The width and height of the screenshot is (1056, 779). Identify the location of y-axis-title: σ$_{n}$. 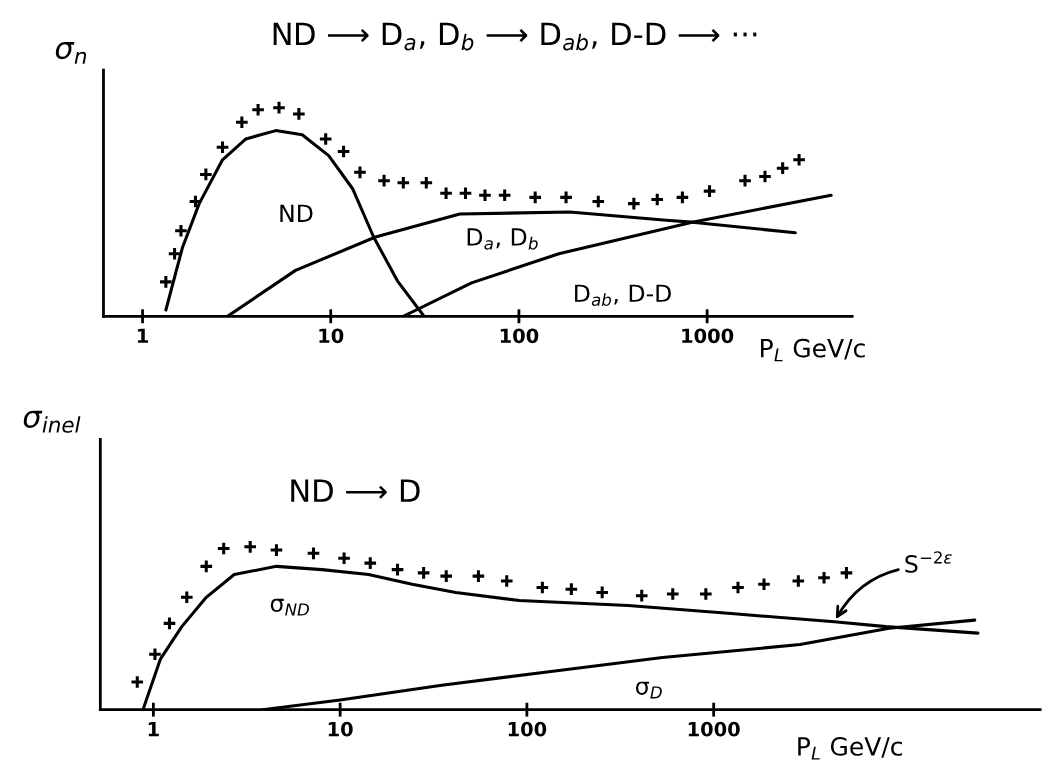
(71, 53).